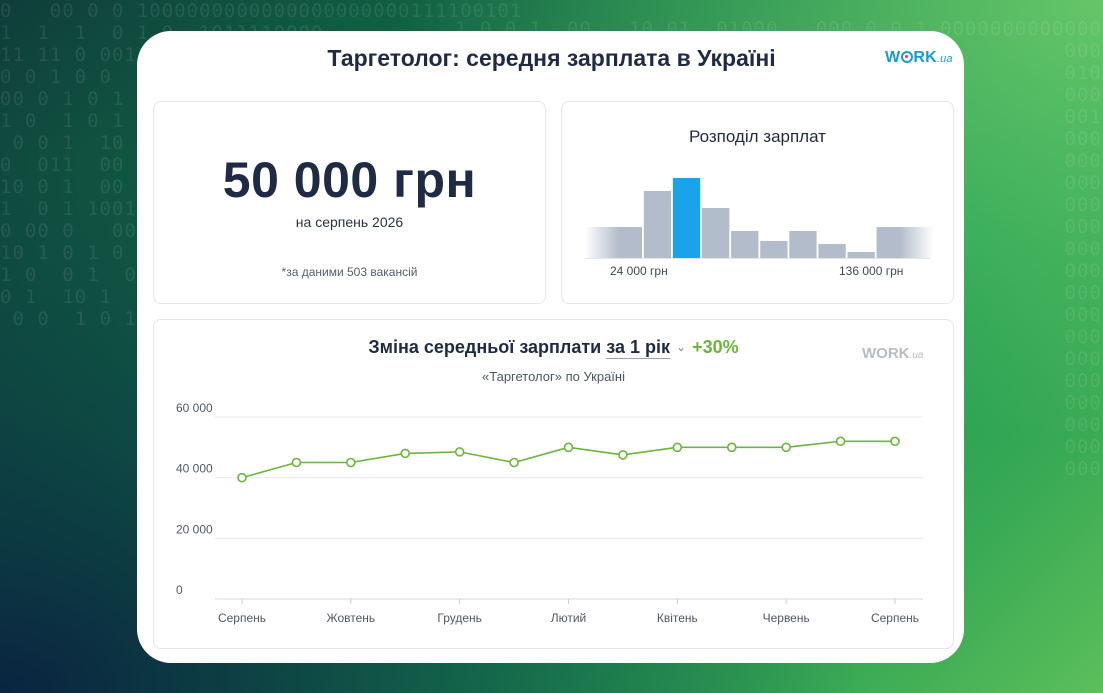  Describe the element at coordinates (638, 348) in the screenshot. I see `period-dropdown: за 1 рік` at that location.